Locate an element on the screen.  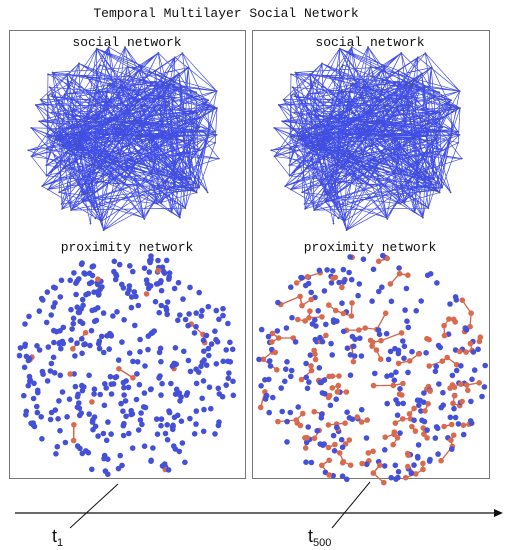
time-label-sub: 1 is located at coordinates (60, 543).